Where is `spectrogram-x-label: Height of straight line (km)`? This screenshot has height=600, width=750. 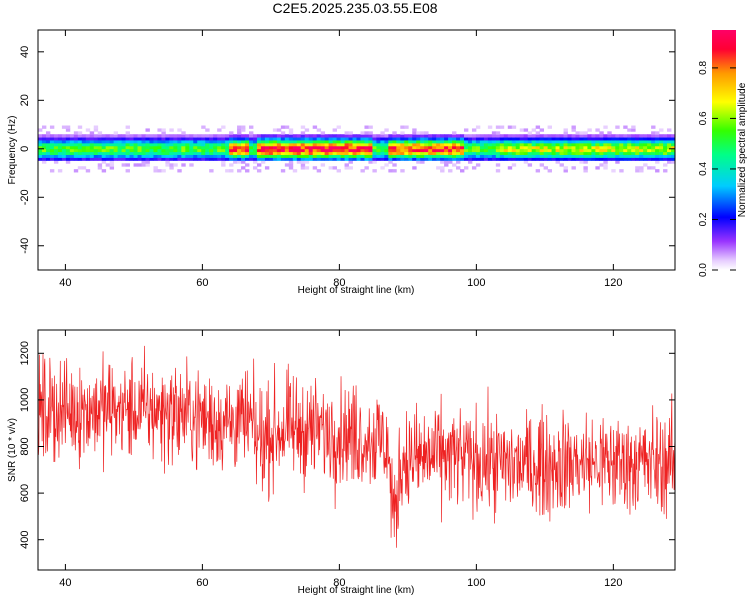
spectrogram-x-label: Height of straight line (km) is located at coordinates (356, 290).